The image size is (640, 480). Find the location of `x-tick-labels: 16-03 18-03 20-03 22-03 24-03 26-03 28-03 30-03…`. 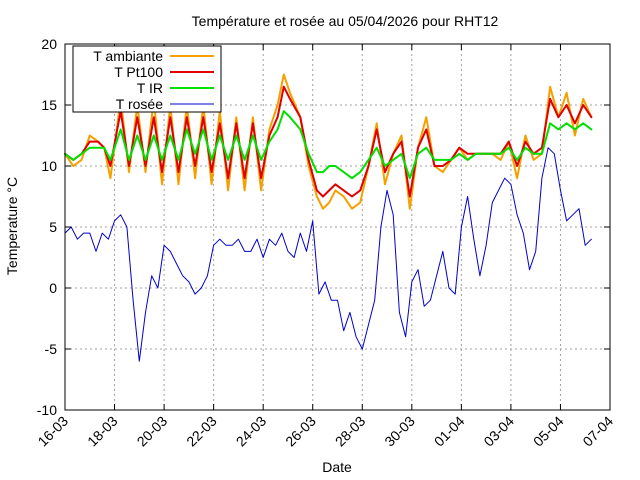

x-tick-labels: 16-03 18-03 20-03 22-03 24-03 26-03 28-03 30-03… is located at coordinates (325, 431).